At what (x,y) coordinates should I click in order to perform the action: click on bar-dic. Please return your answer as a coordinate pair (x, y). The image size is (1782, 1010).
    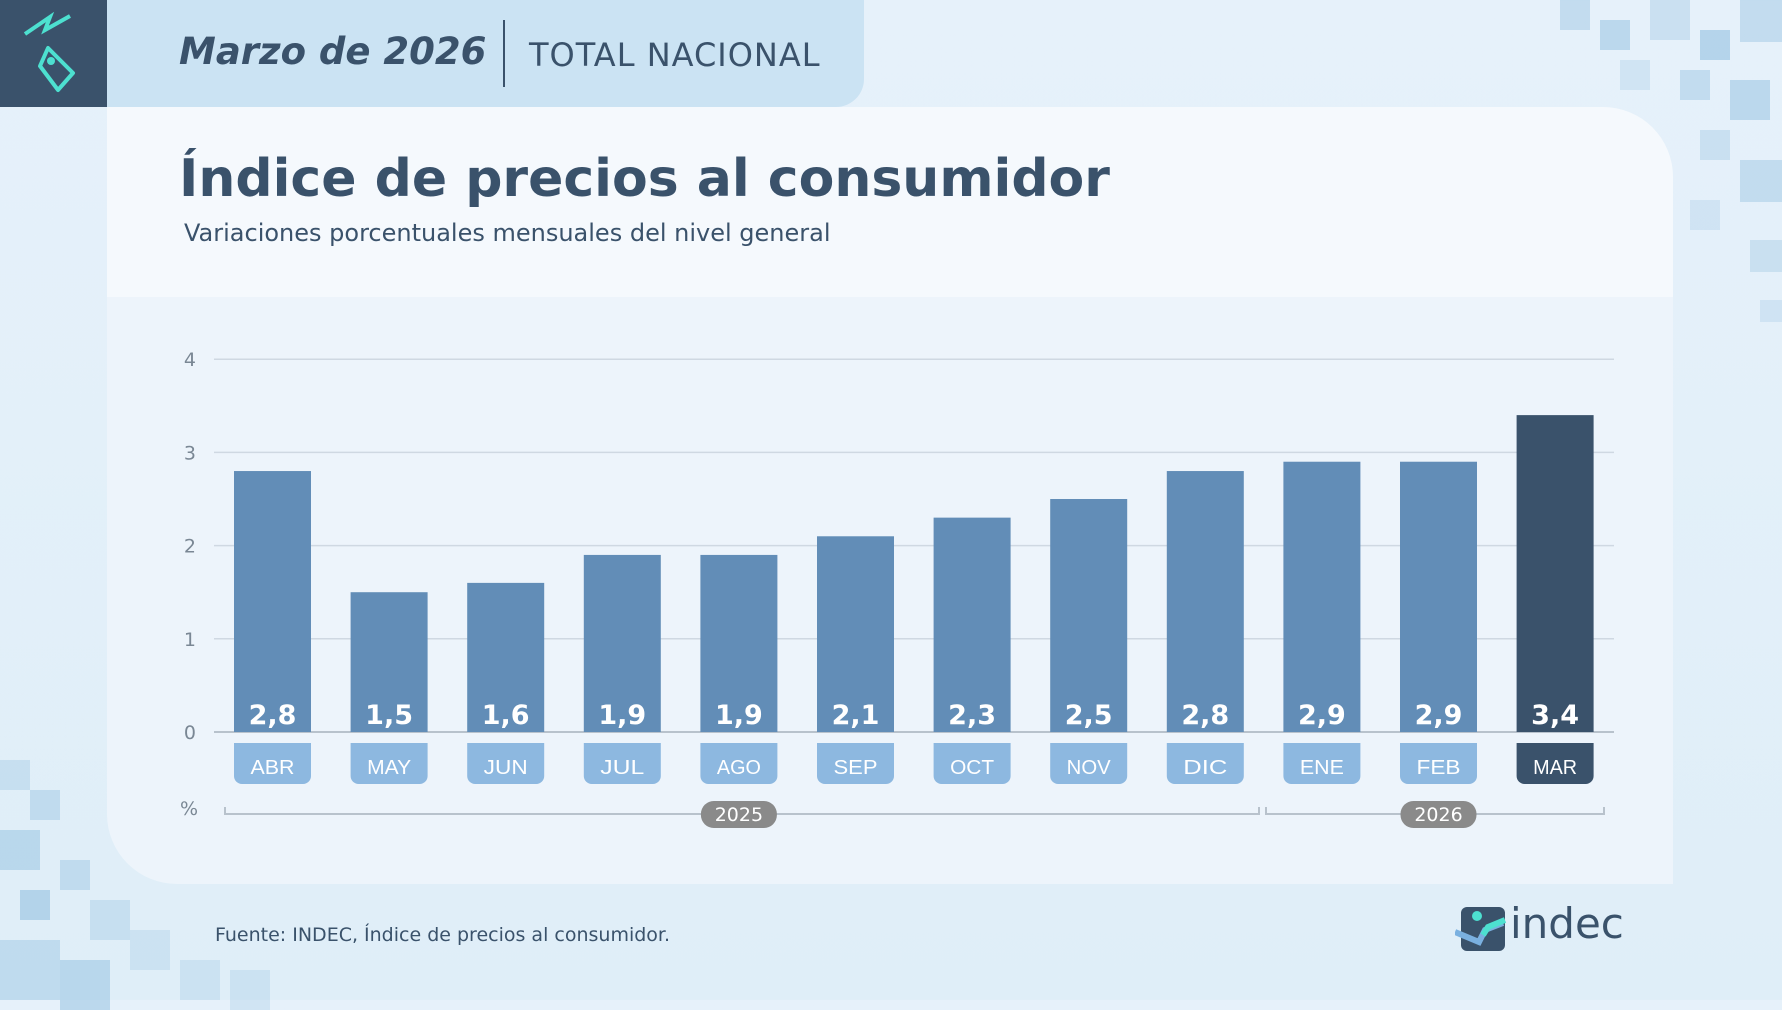
    Looking at the image, I should click on (1205, 601).